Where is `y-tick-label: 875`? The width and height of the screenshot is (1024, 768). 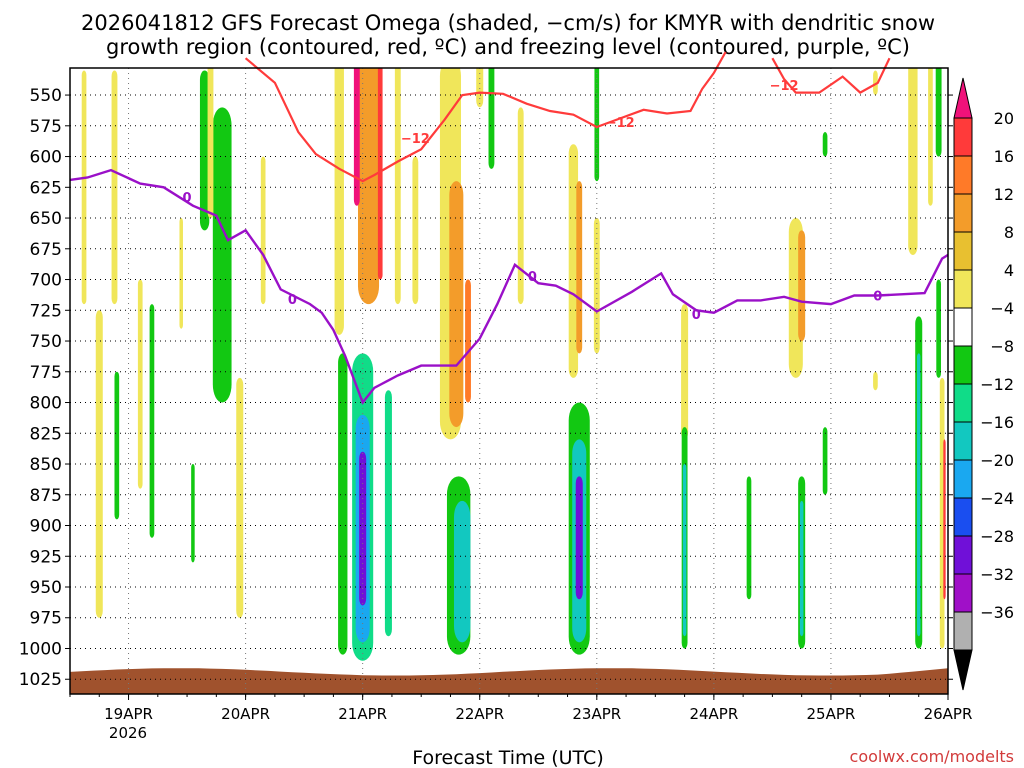
y-tick-label: 875 is located at coordinates (46, 496).